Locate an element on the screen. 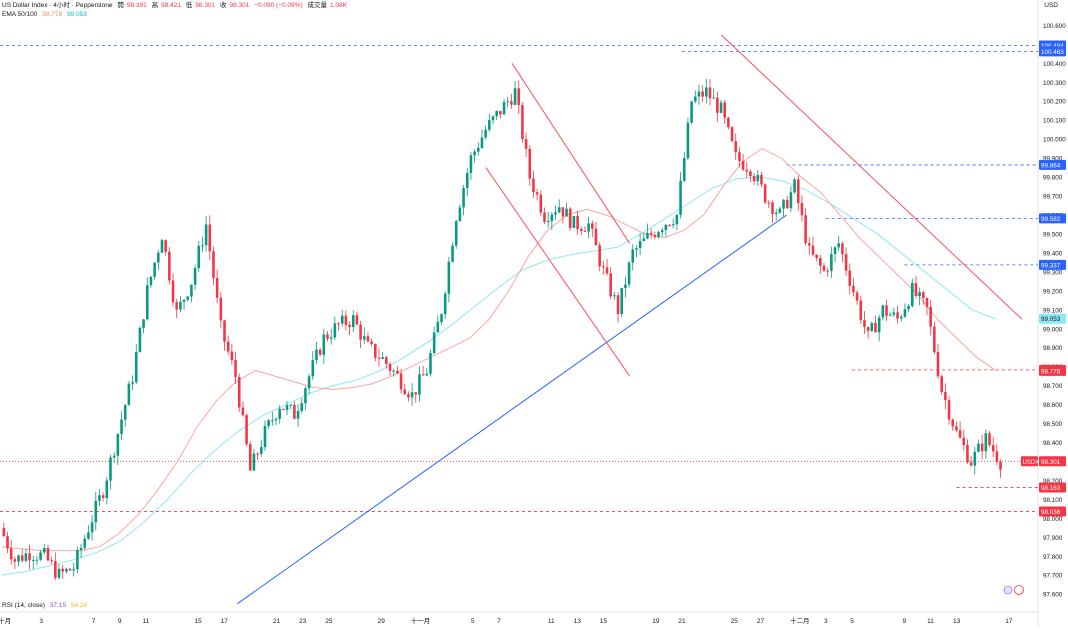 The width and height of the screenshot is (1068, 633). y-tick-label: 99.900 is located at coordinates (1053, 159).